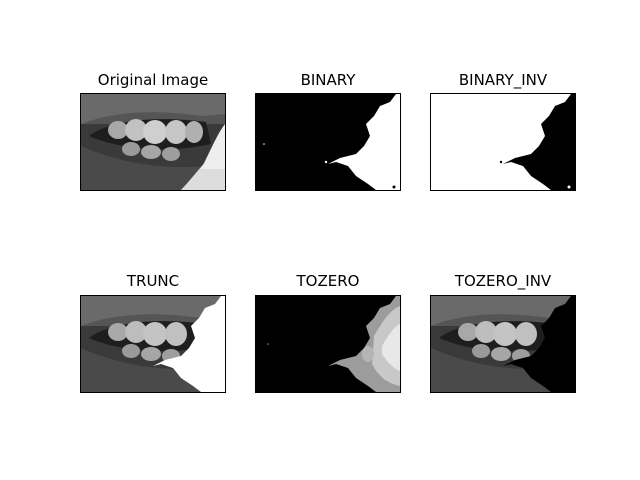  Describe the element at coordinates (503, 281) in the screenshot. I see `panel-title-tozero-inv: TOZERO_INV` at that location.